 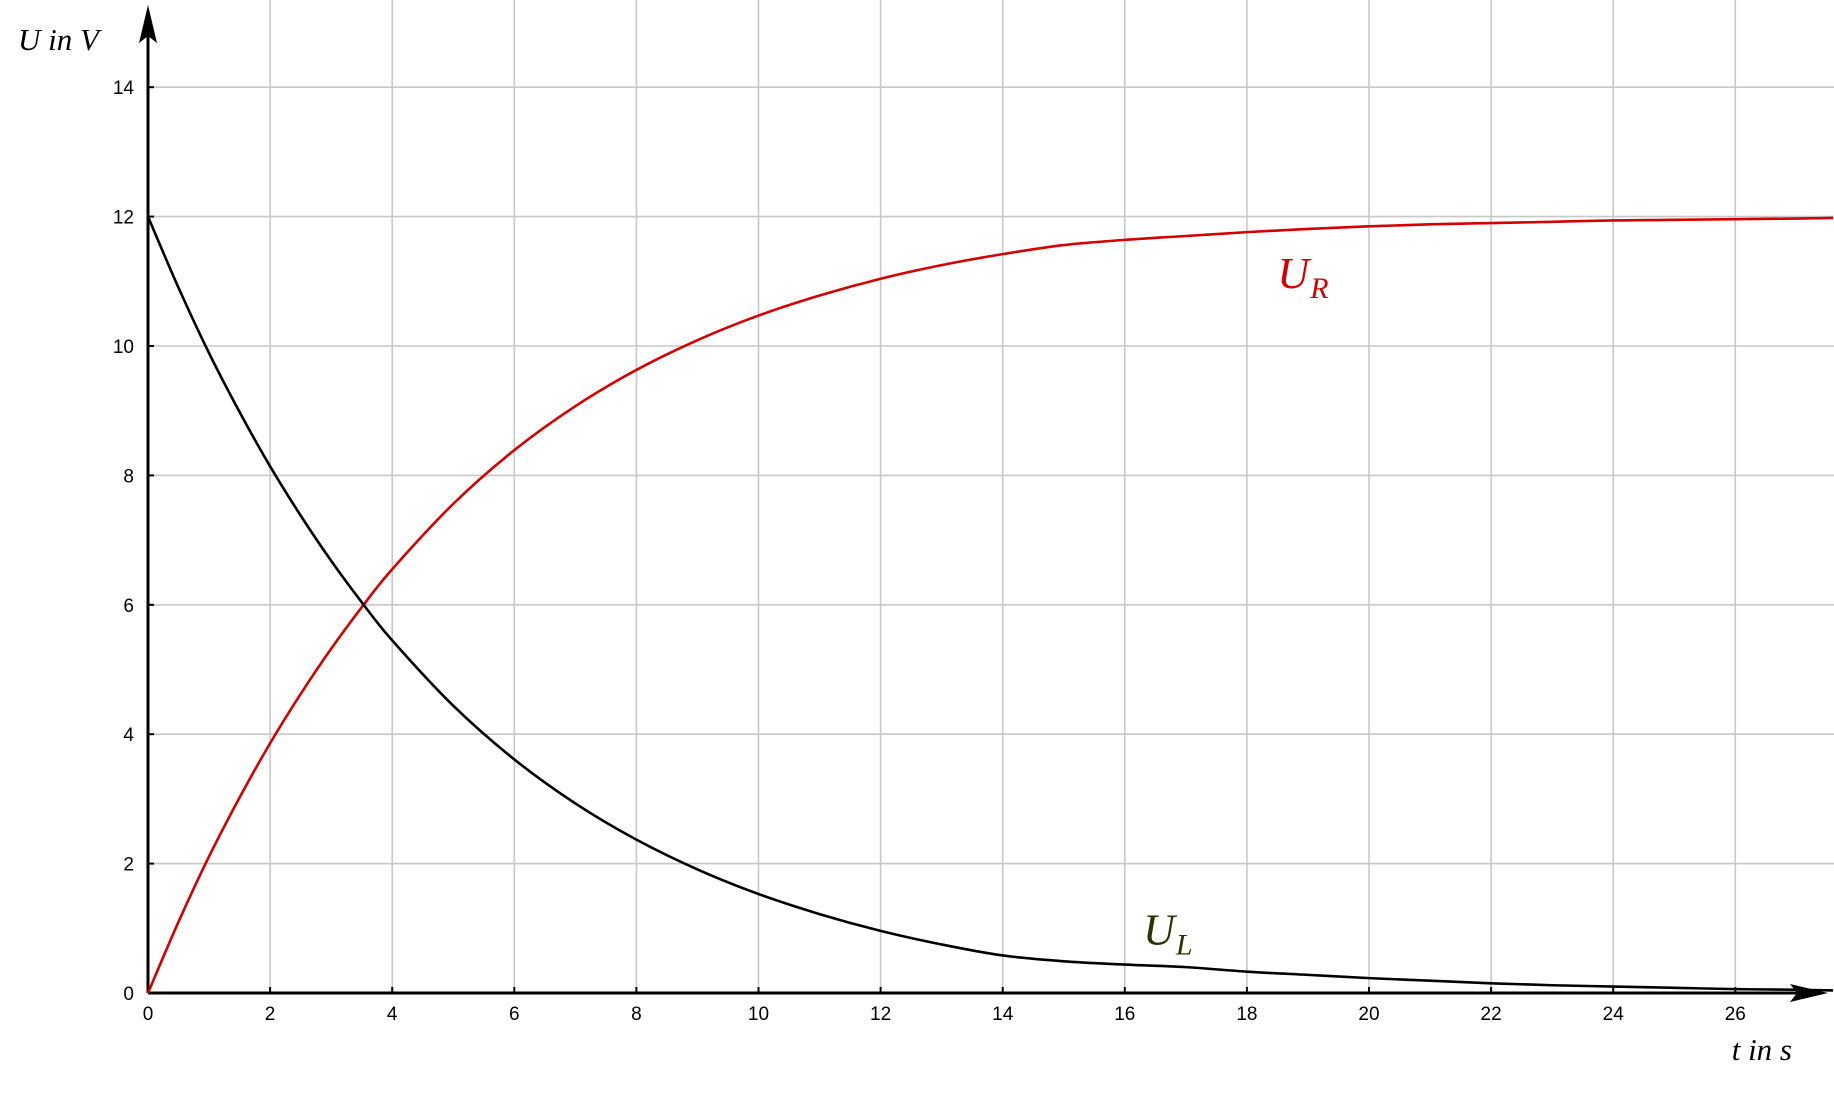 What do you see at coordinates (128, 735) in the screenshot?
I see `y-tick-label: 4` at bounding box center [128, 735].